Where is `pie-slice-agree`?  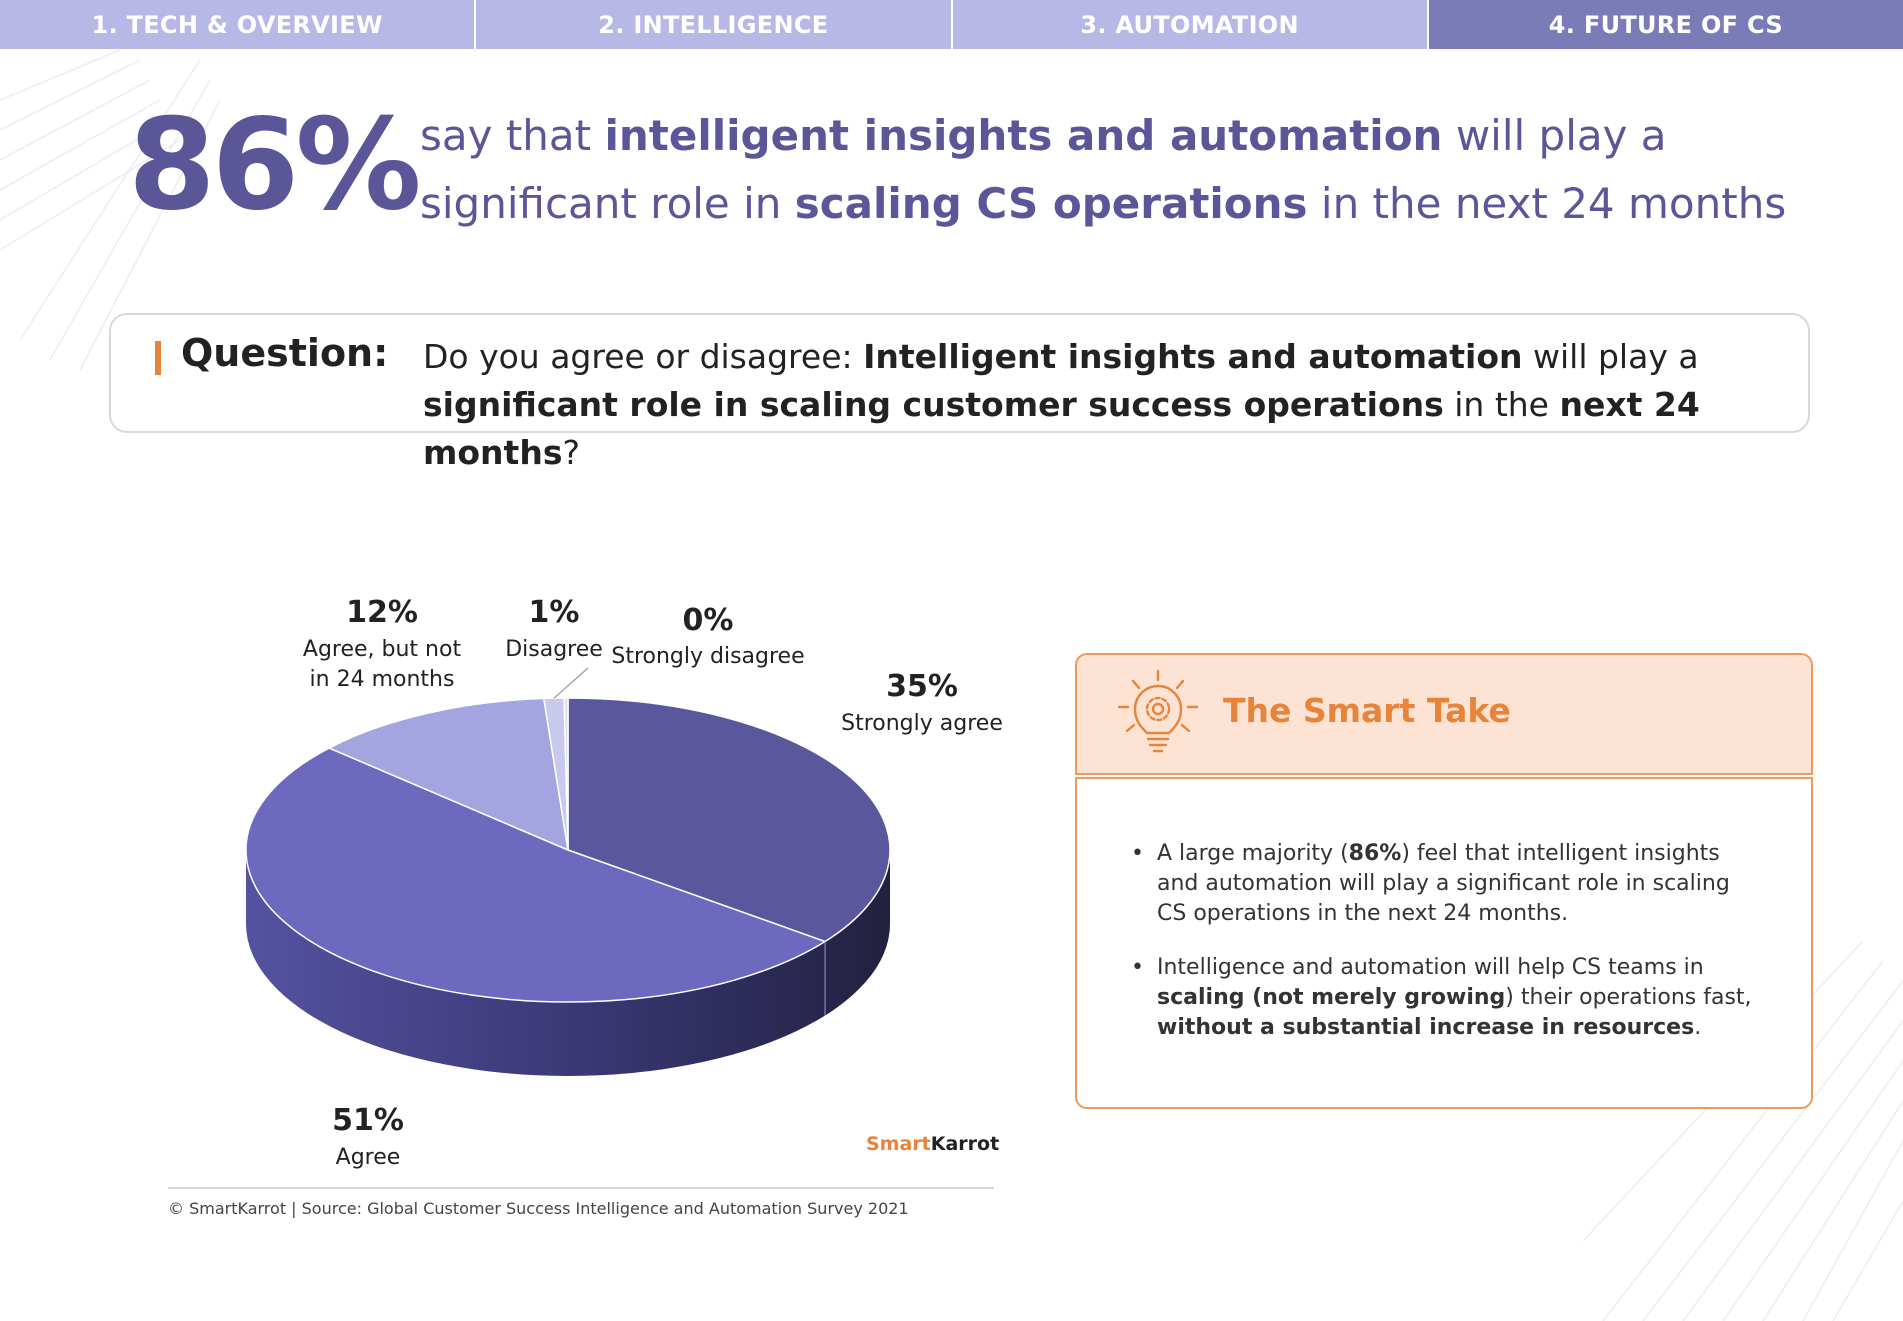
pie-slice-agree is located at coordinates (536, 875).